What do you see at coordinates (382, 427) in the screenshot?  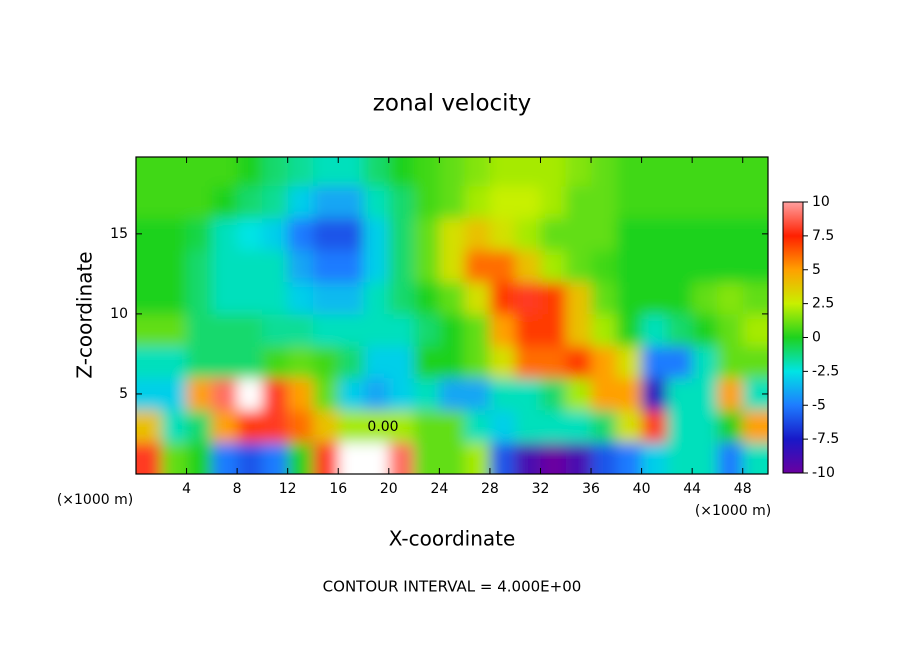 I see `contour-label: 0.00` at bounding box center [382, 427].